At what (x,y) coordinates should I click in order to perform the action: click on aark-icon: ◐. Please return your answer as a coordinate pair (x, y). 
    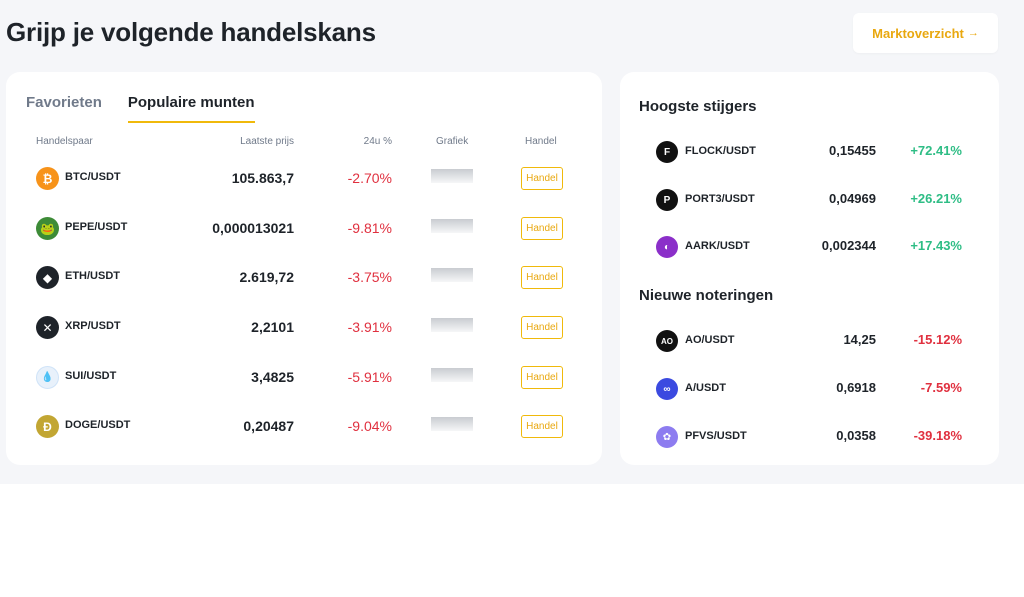
    Looking at the image, I should click on (667, 247).